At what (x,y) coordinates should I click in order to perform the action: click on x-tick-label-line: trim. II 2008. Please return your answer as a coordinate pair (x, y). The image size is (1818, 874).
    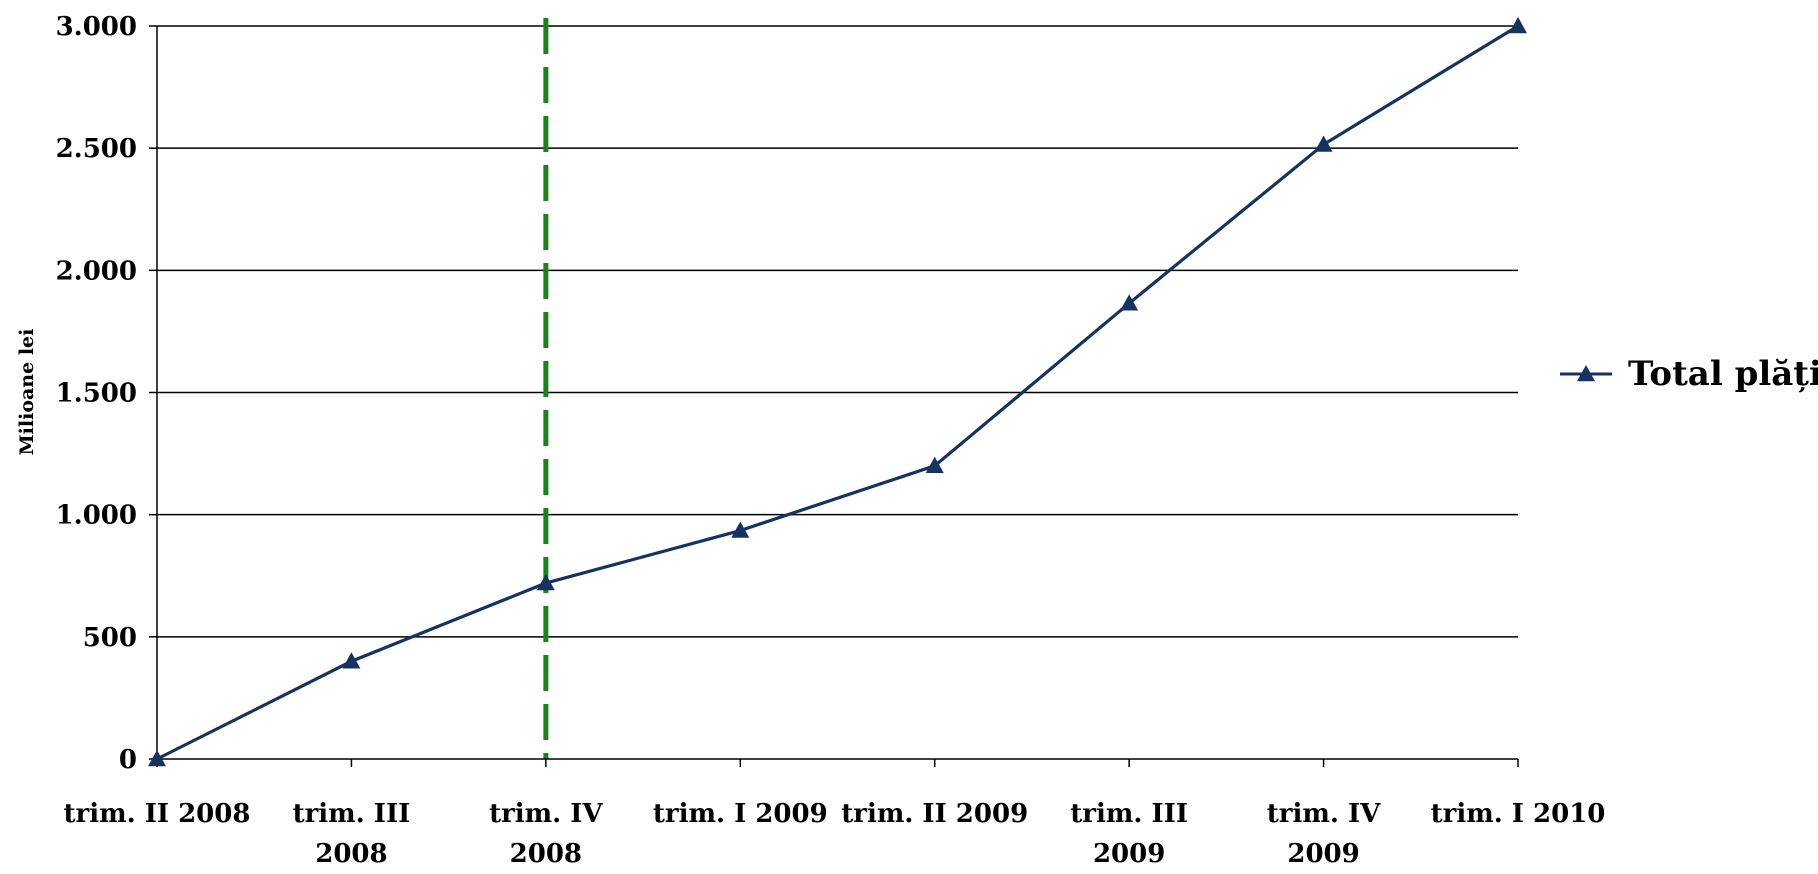
    Looking at the image, I should click on (157, 814).